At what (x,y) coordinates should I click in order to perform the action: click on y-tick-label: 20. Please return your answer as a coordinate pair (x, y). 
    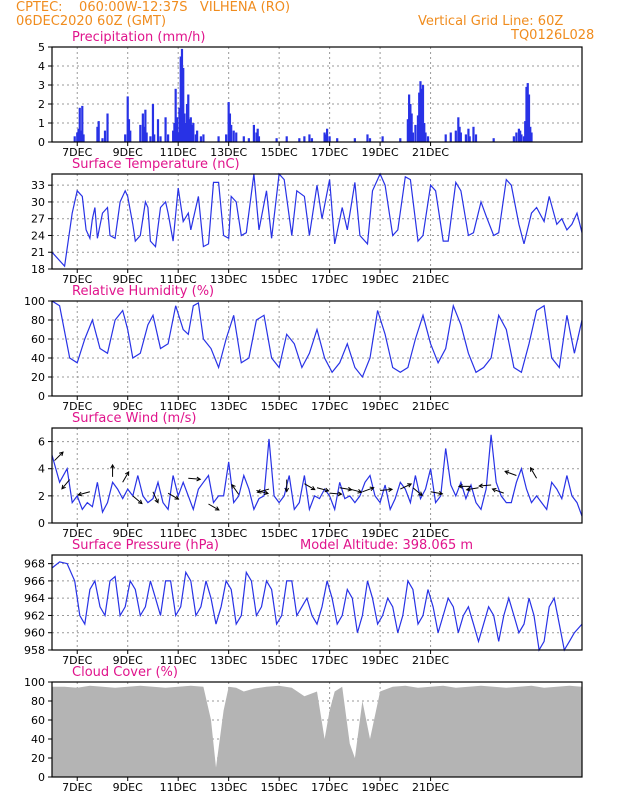
    Looking at the image, I should click on (38, 758).